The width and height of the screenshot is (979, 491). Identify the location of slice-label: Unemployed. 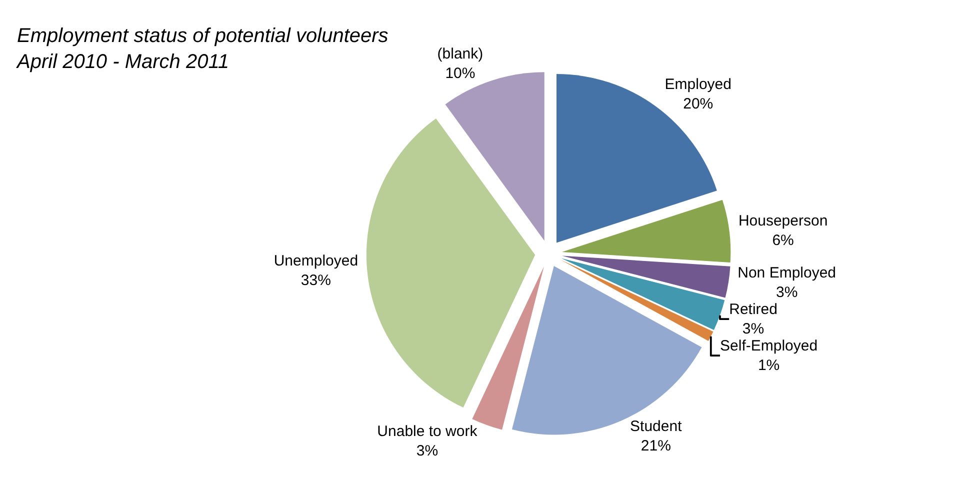
(316, 261).